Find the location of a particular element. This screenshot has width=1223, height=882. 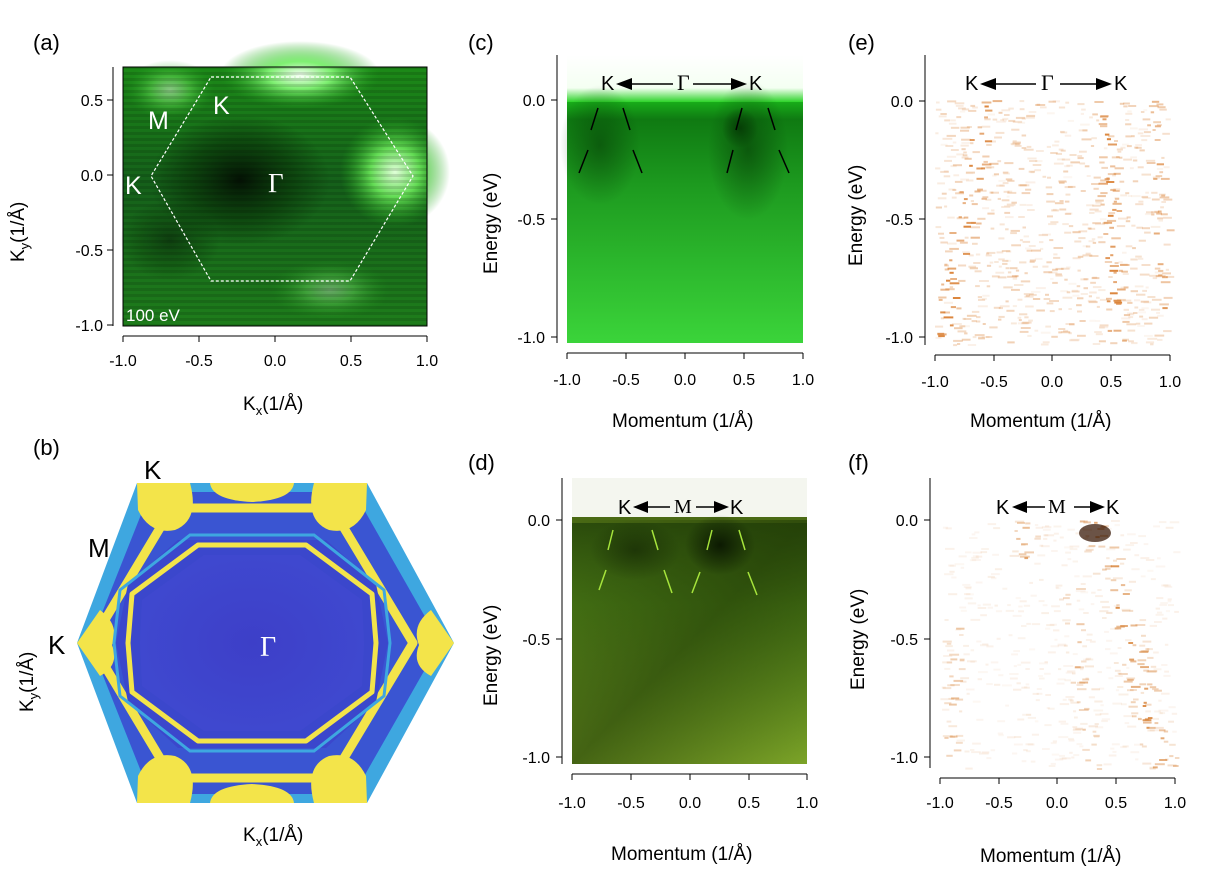

panel-e-ylabel: Energy (eV) is located at coordinates (856, 215).